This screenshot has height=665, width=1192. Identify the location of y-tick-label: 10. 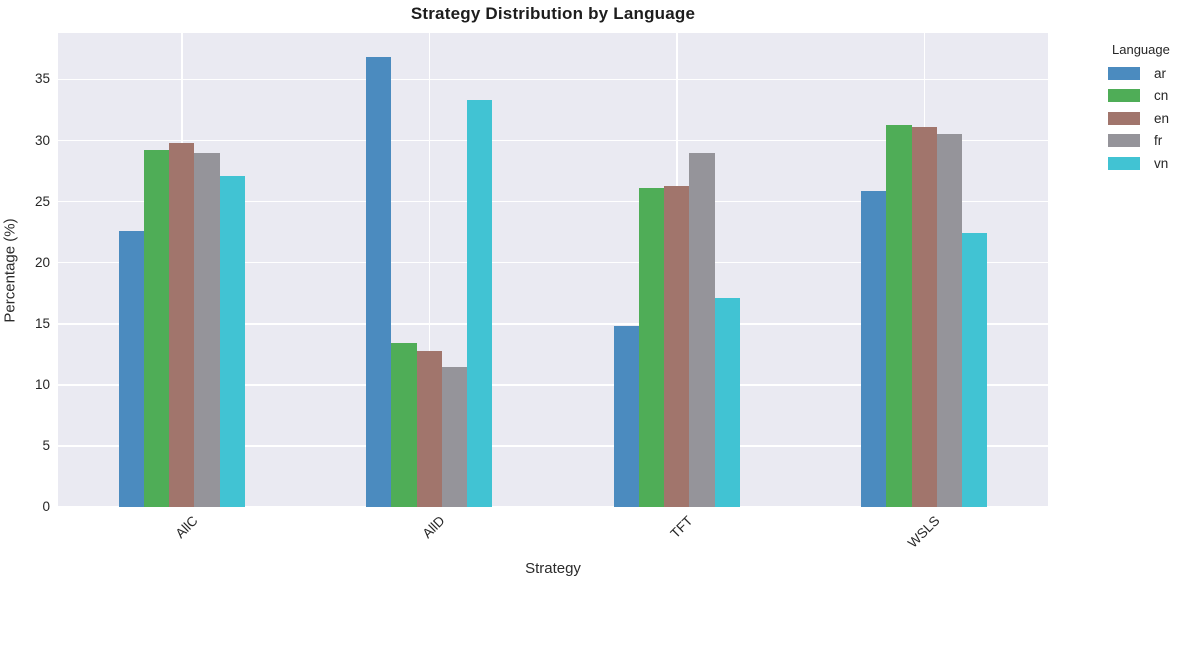
(42, 384).